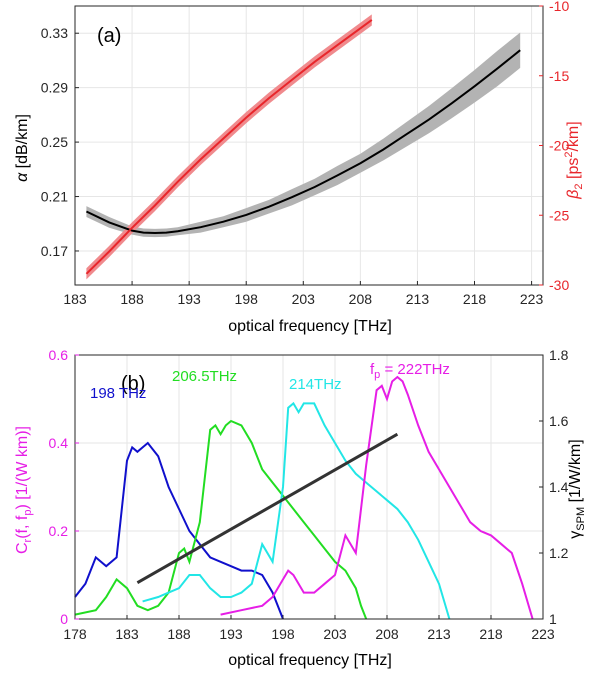 This screenshot has height=675, width=594. I want to click on y-axis-label-left-a: α [dB/km], so click(22, 148).